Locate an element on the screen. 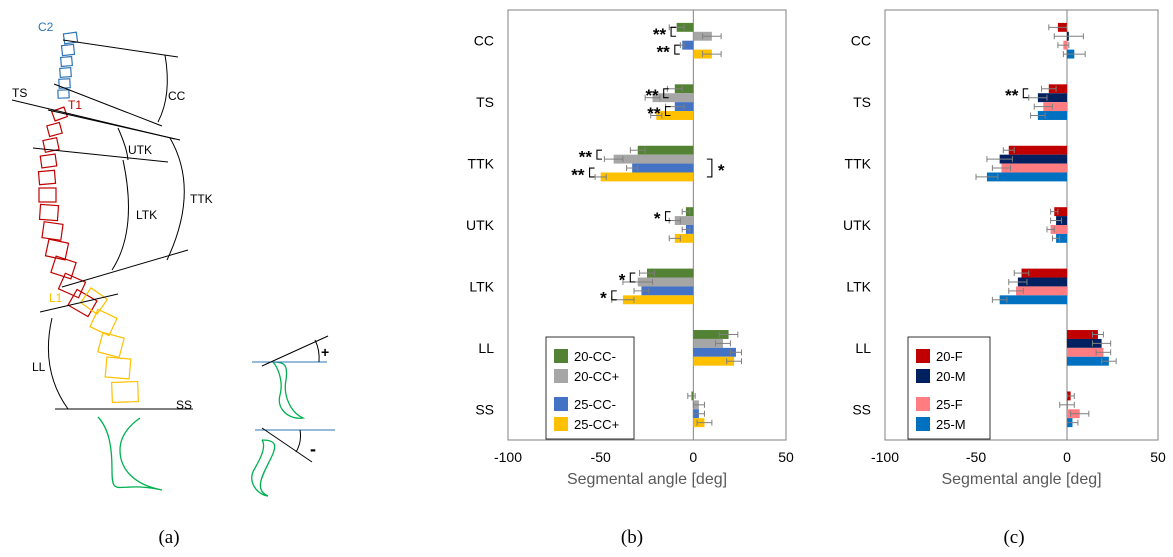  ltk-line is located at coordinates (125, 268).